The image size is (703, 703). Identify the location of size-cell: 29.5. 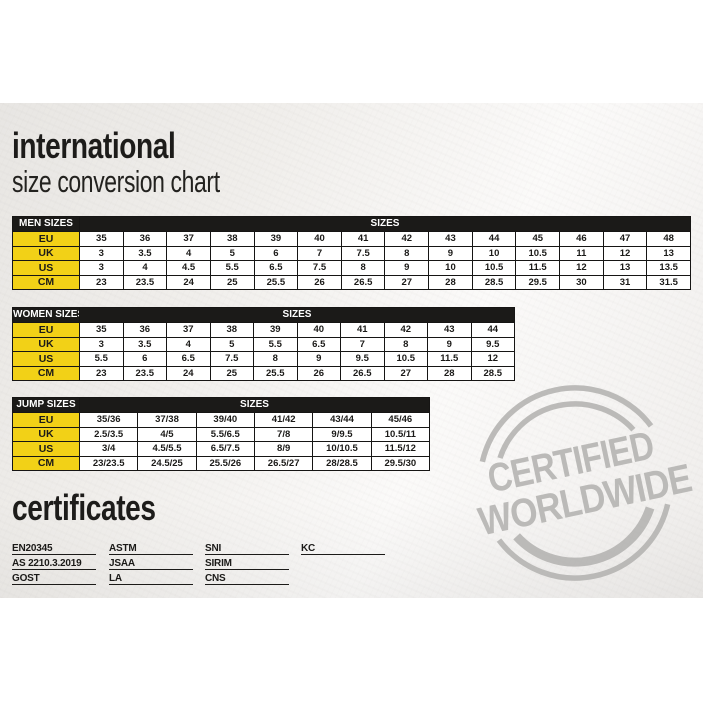
(538, 282).